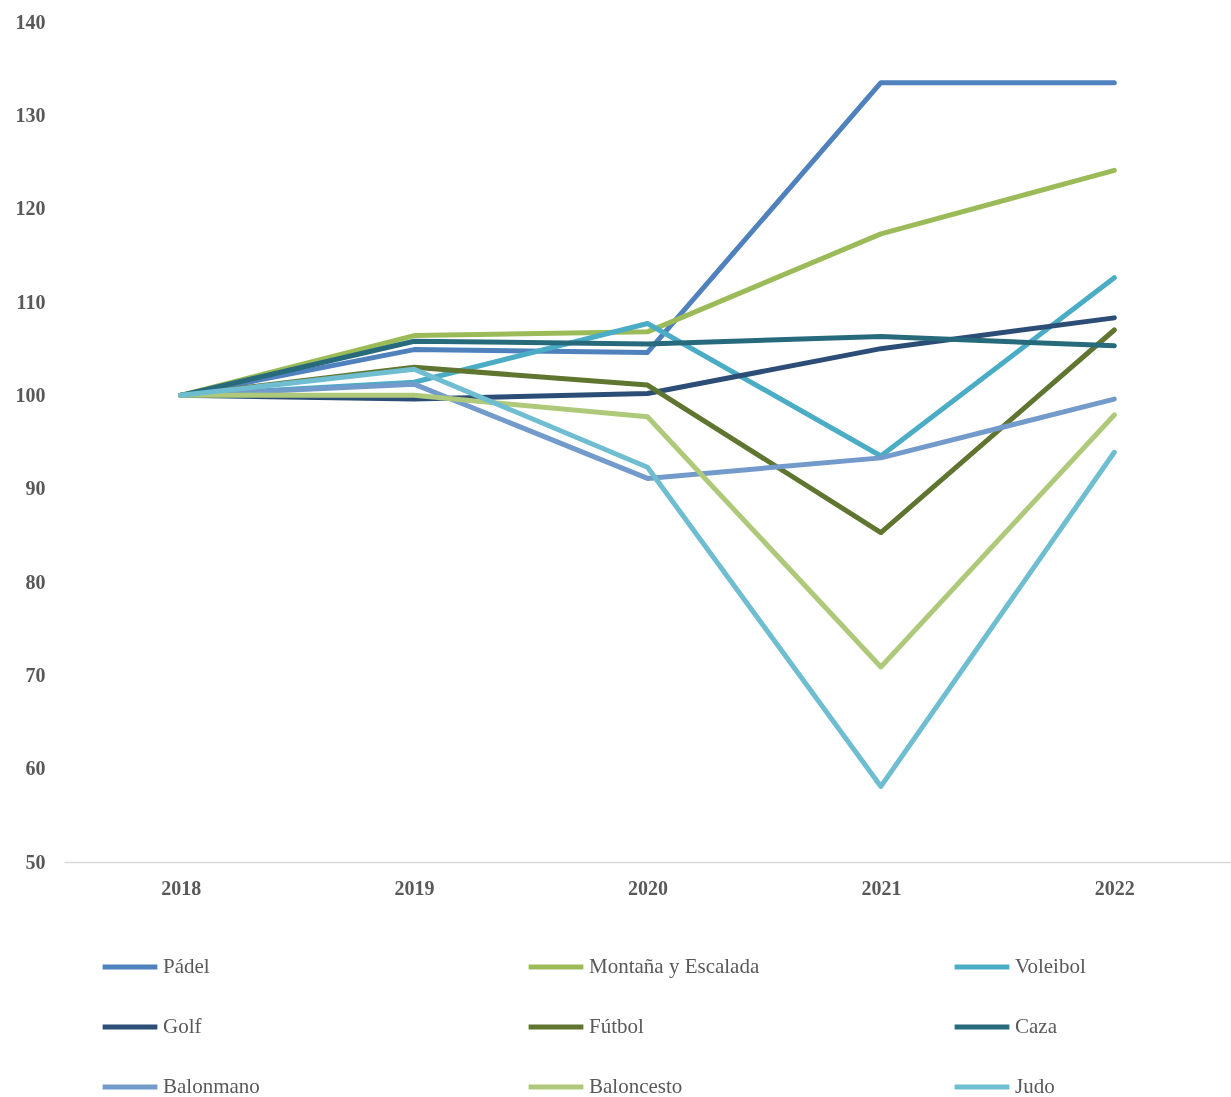 The image size is (1231, 1097). What do you see at coordinates (617, 1026) in the screenshot?
I see `legend-label: Fútbol` at bounding box center [617, 1026].